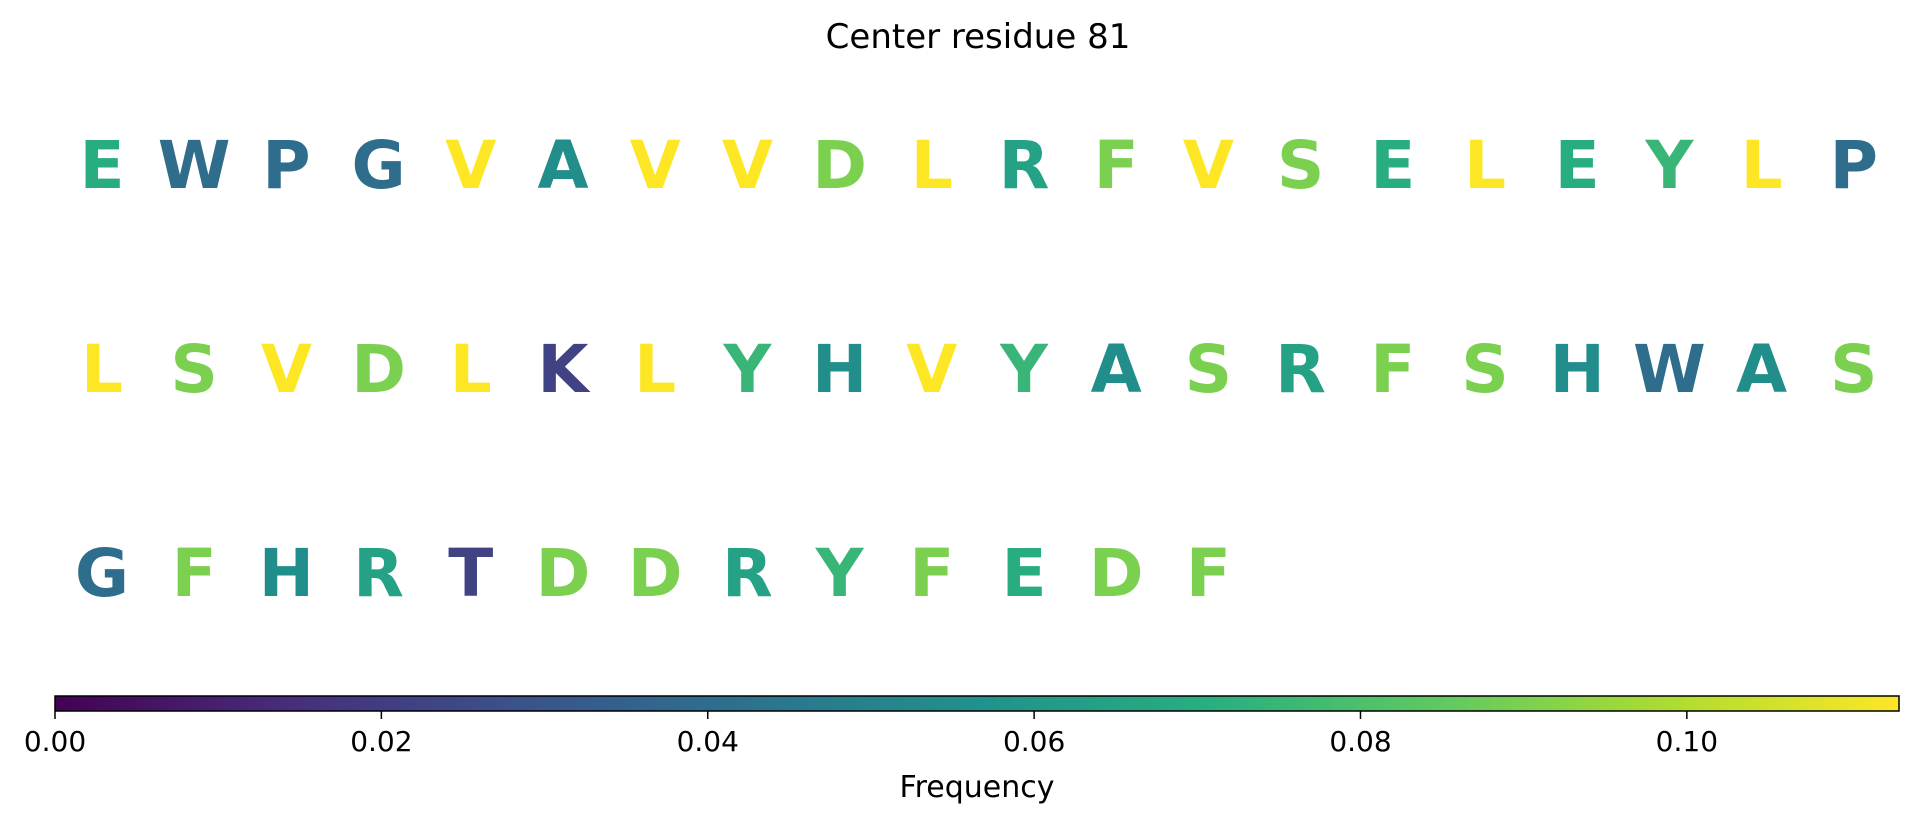 This screenshot has width=1917, height=822. Describe the element at coordinates (55, 741) in the screenshot. I see `colorbar-tick-label: 0.00` at that location.